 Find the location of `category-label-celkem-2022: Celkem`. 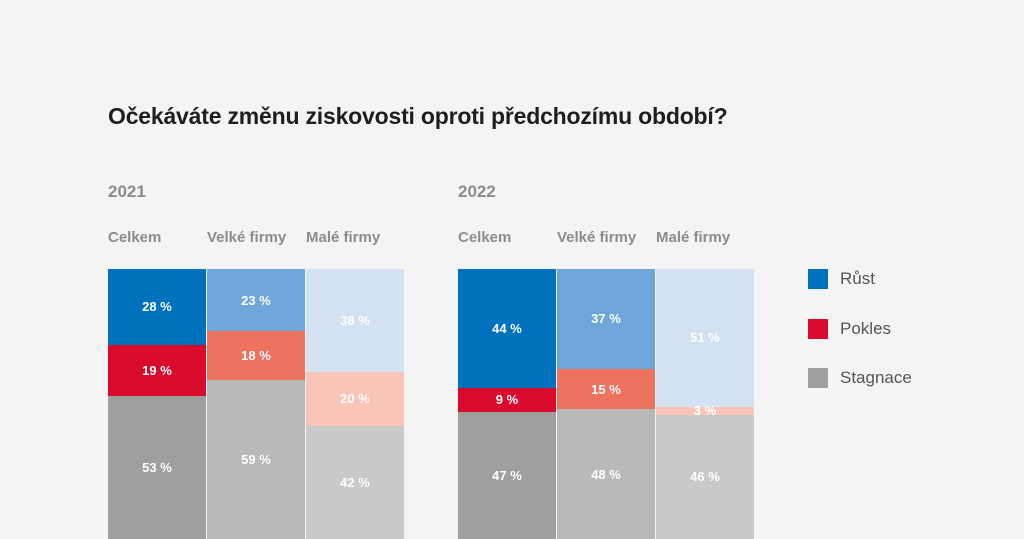

category-label-celkem-2022: Celkem is located at coordinates (485, 237).